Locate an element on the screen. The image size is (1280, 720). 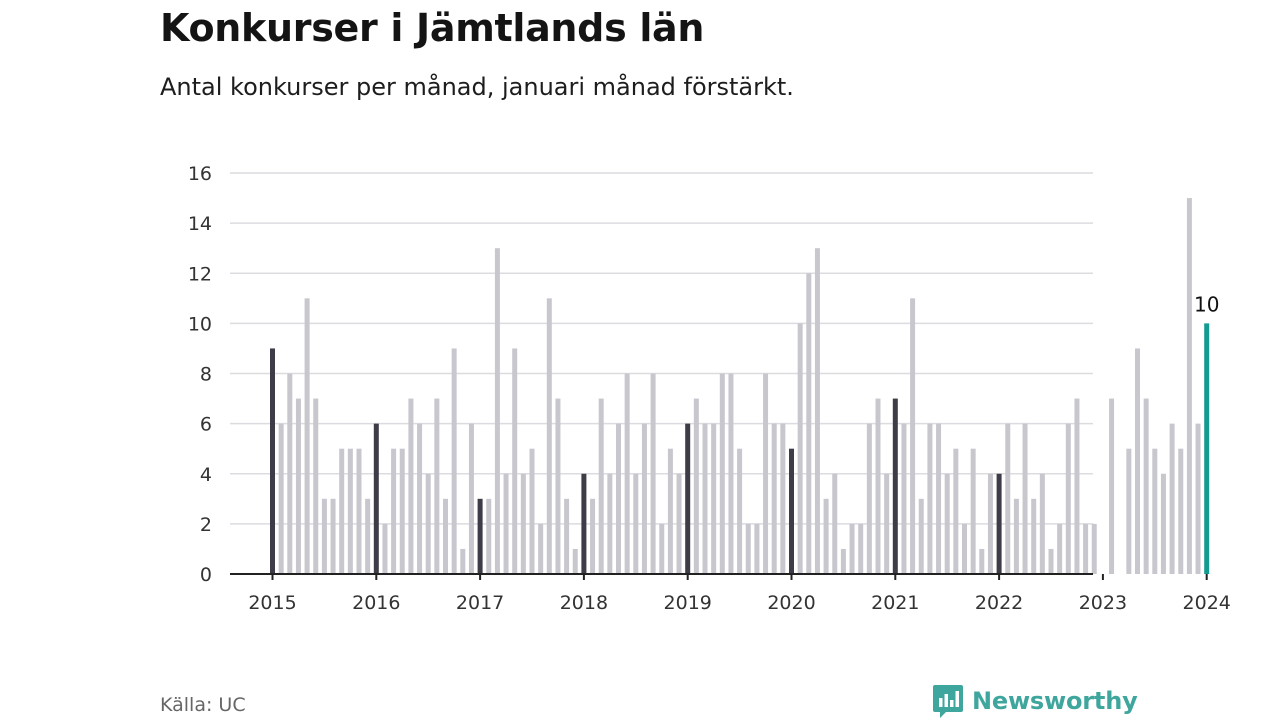
x-tick-label: 2015 is located at coordinates (272, 603).